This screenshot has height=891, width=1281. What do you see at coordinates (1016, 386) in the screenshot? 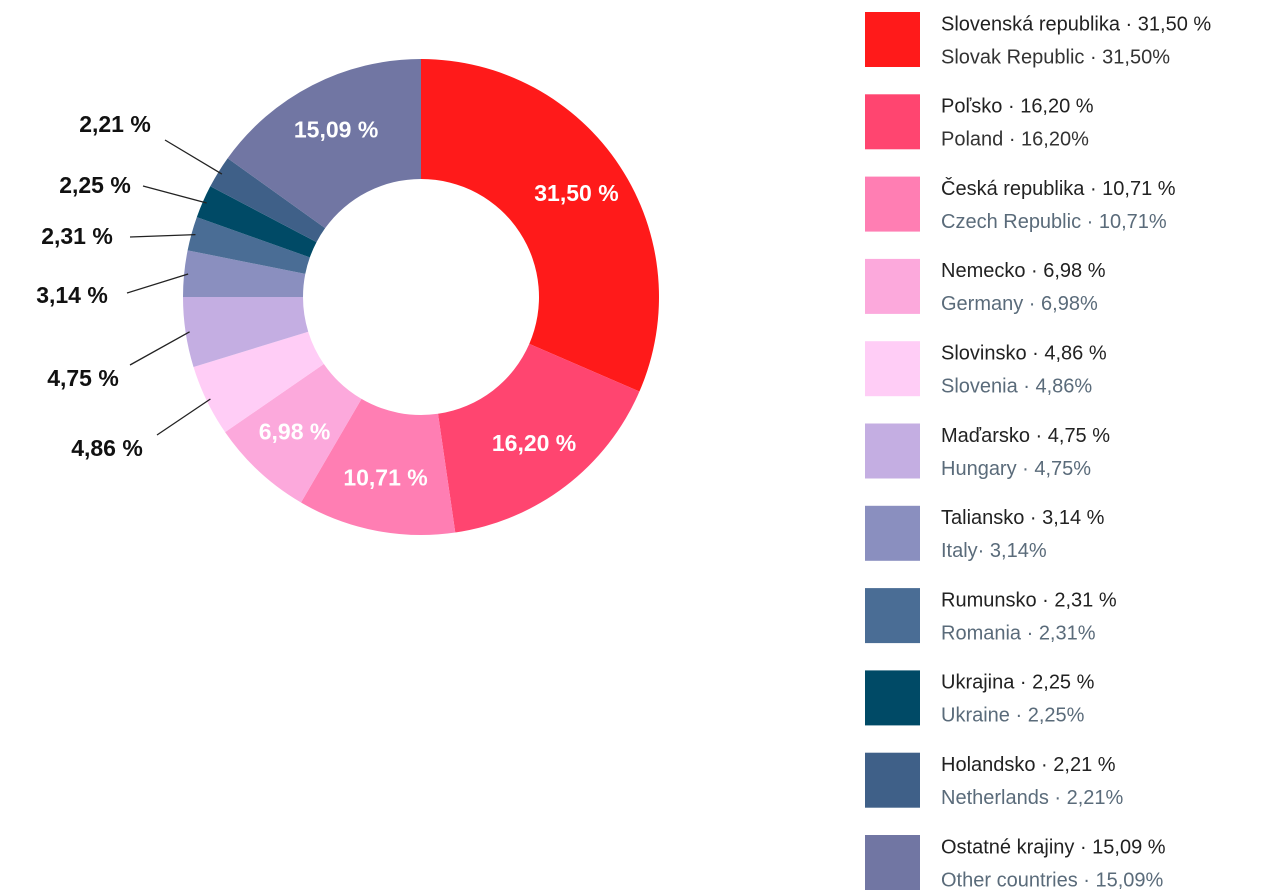
I see `legend-label-en: Slovenia · 4,86%` at bounding box center [1016, 386].